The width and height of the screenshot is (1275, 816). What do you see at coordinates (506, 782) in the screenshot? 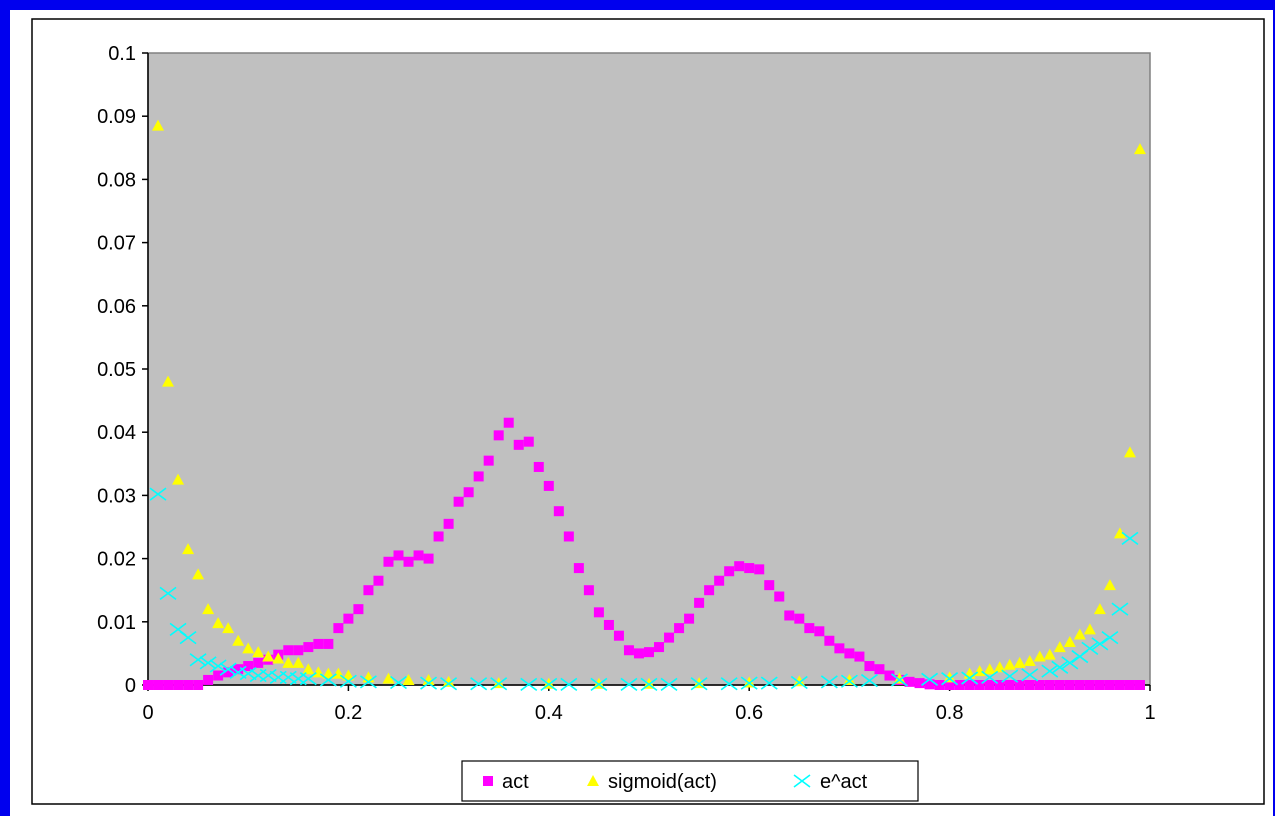
I see `legend-item: act` at bounding box center [506, 782].